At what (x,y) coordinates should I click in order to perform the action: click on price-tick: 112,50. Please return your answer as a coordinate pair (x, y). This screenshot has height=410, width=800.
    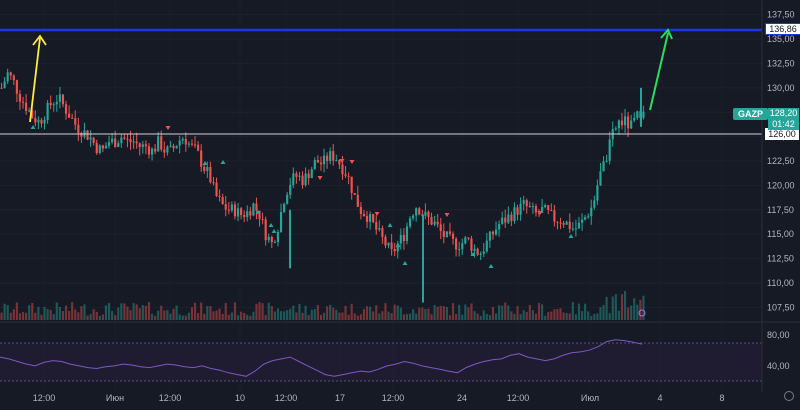
    Looking at the image, I should click on (780, 259).